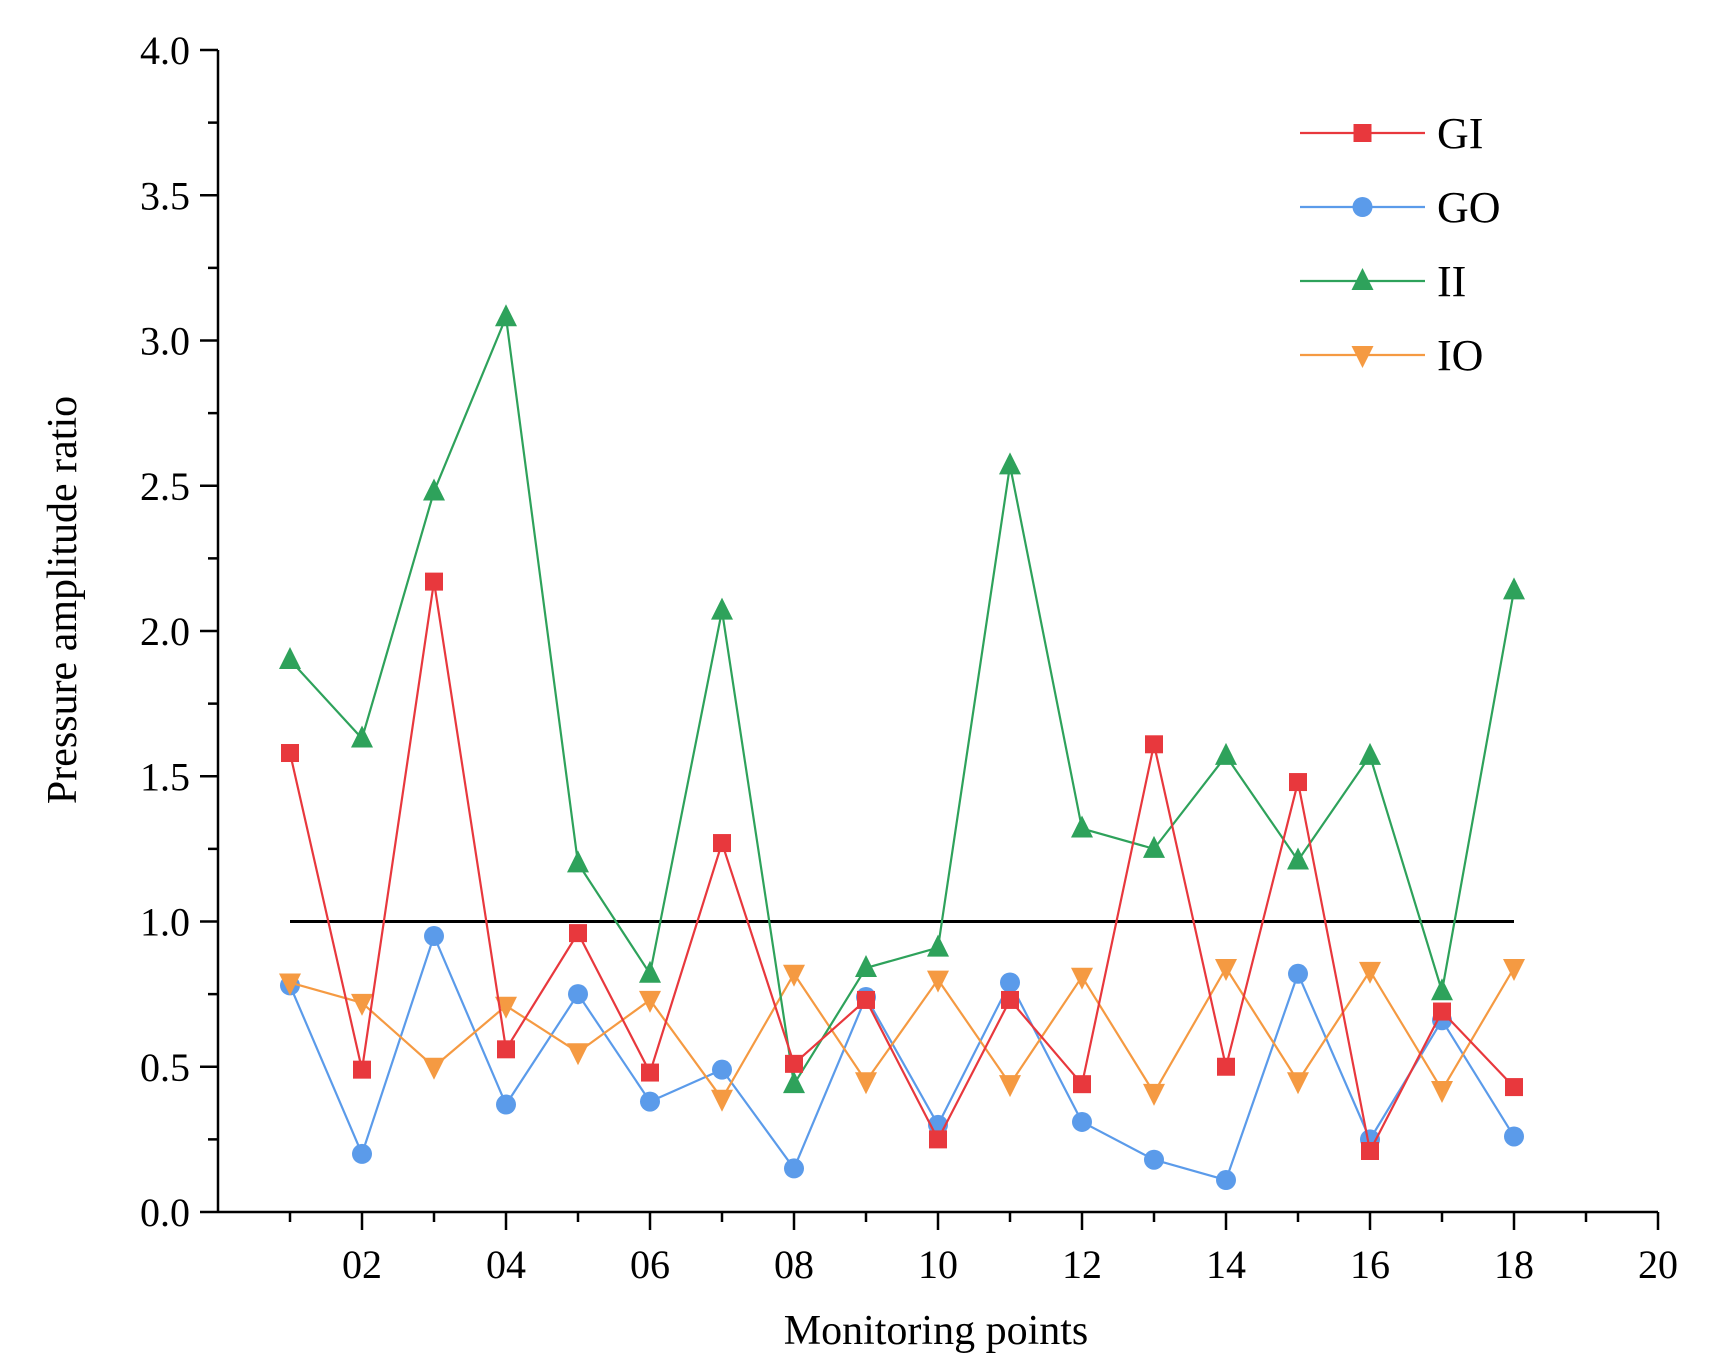  Describe the element at coordinates (1460, 355) in the screenshot. I see `legend-label-io: IO` at that location.